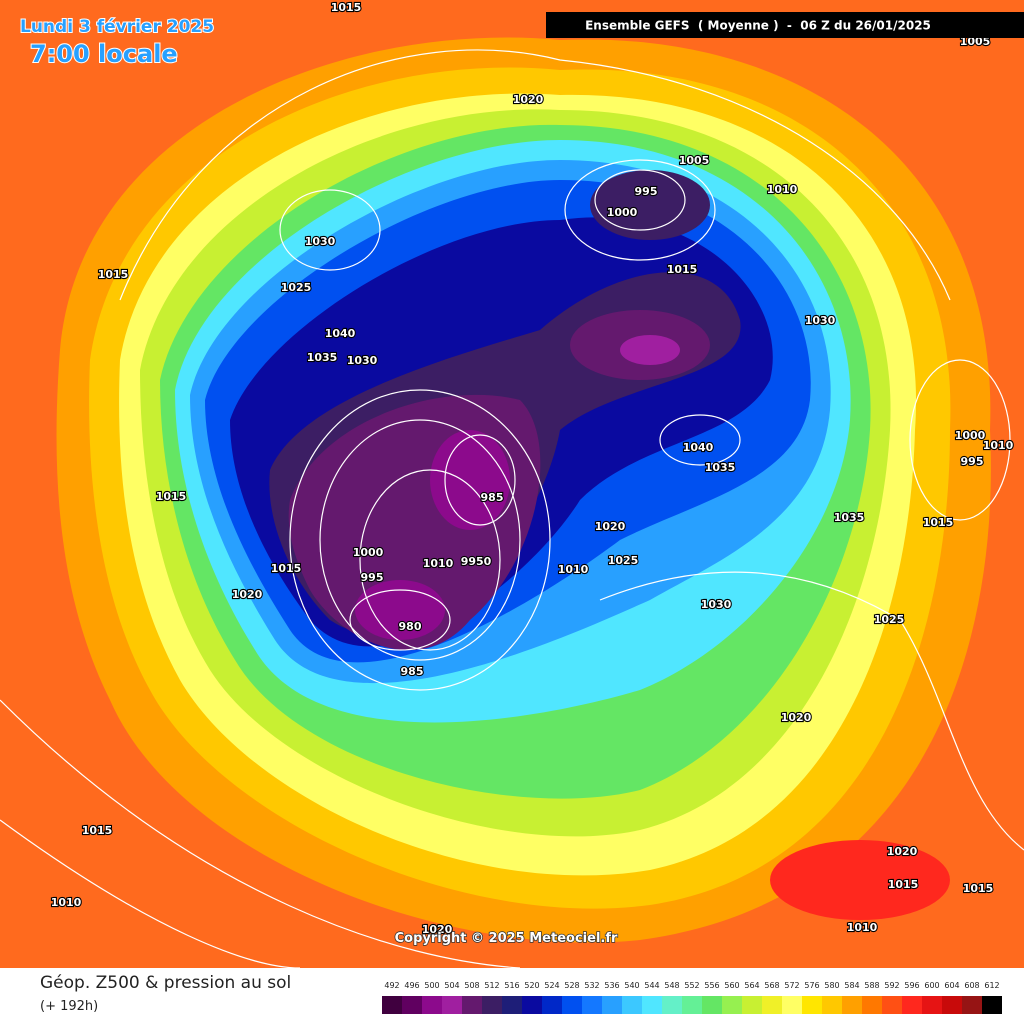  I want to click on isobar-label: 980, so click(410, 626).